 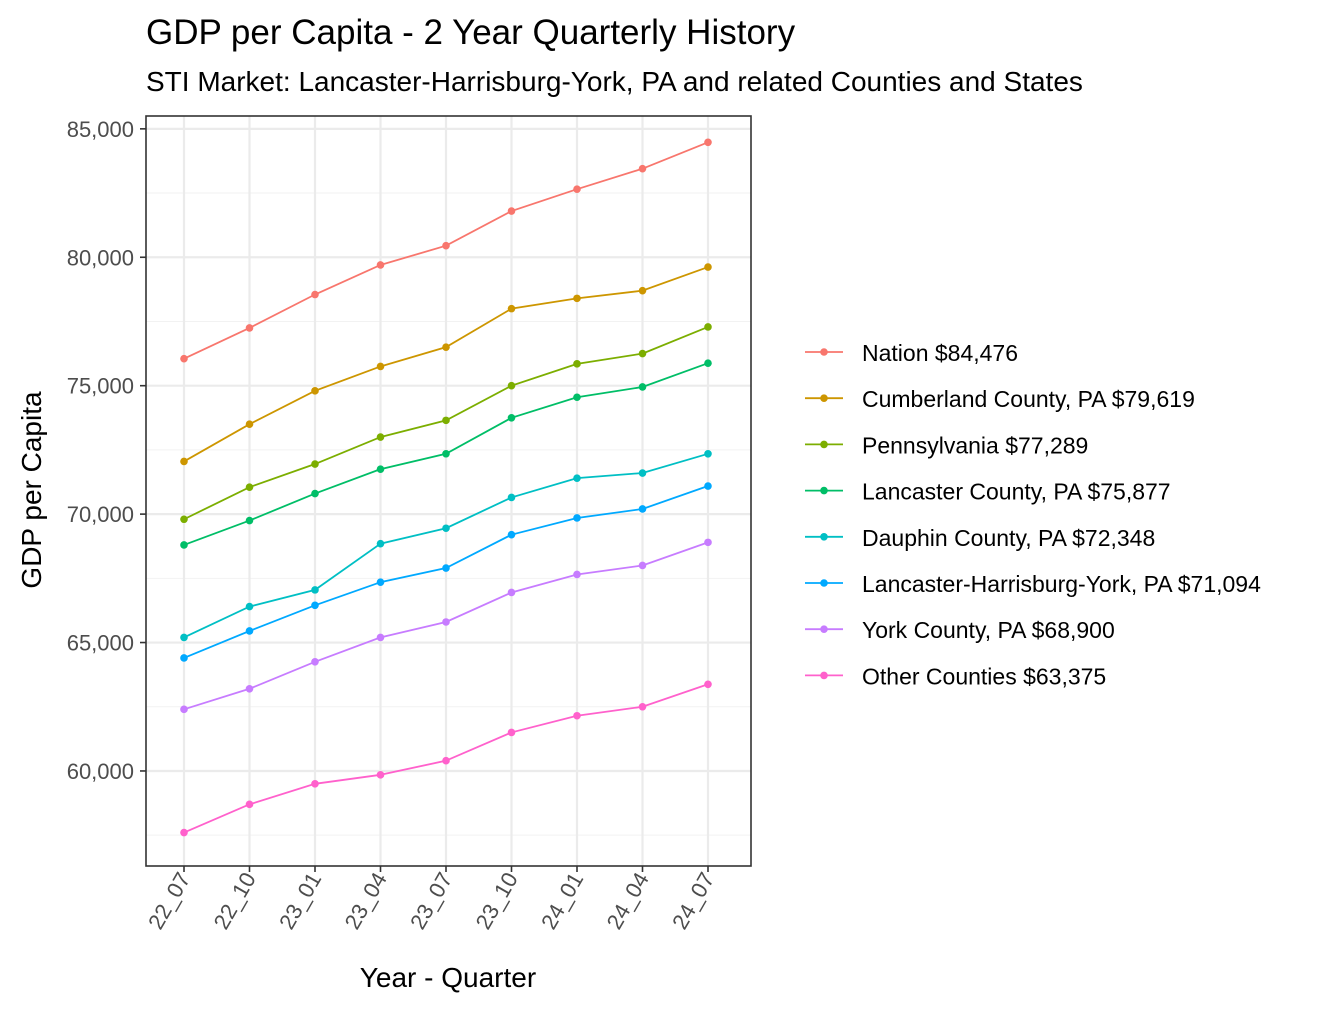 What do you see at coordinates (1028, 399) in the screenshot?
I see `legend-label: Cumberland County, PA $79,619` at bounding box center [1028, 399].